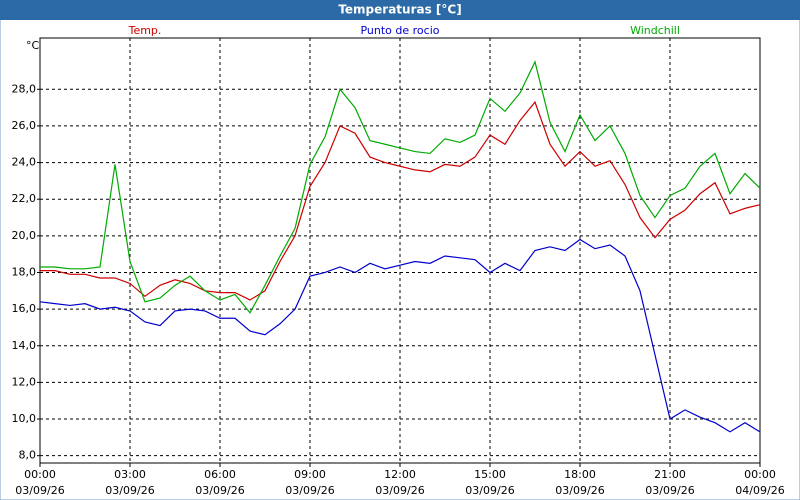  I want to click on y-tick-label: 26,0, so click(24, 125).